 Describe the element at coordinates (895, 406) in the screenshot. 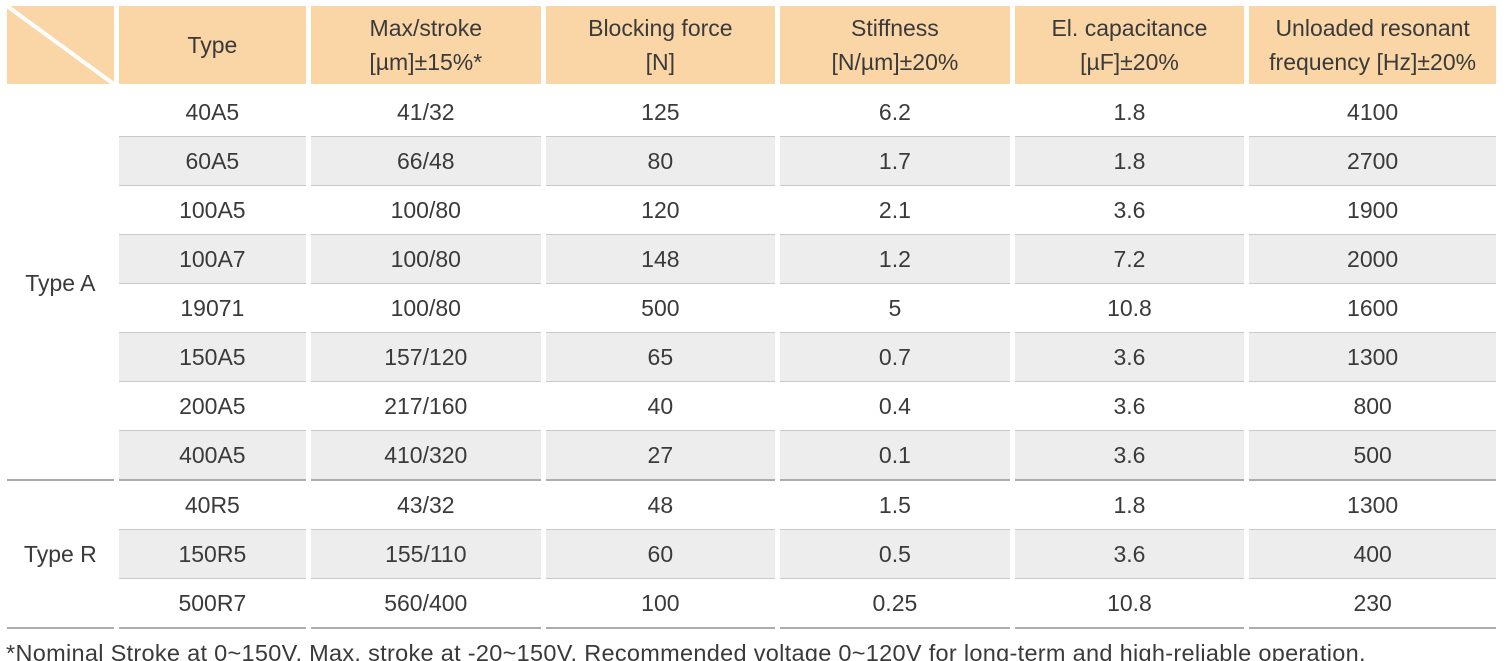

I see `cell-value: 0.4` at that location.